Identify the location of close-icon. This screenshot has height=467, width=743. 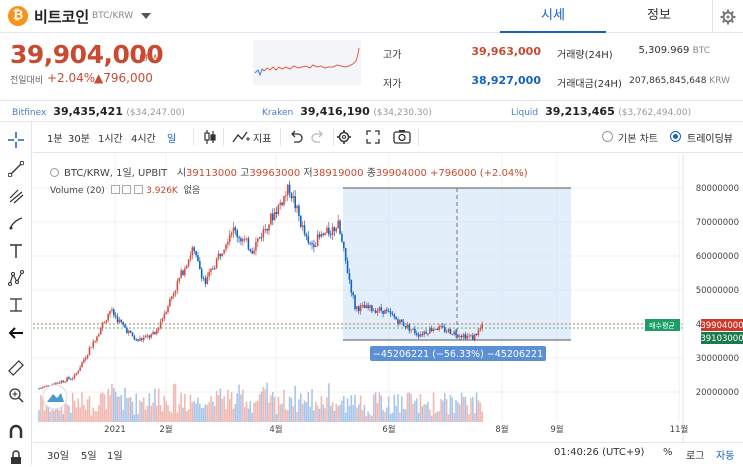
(139, 189).